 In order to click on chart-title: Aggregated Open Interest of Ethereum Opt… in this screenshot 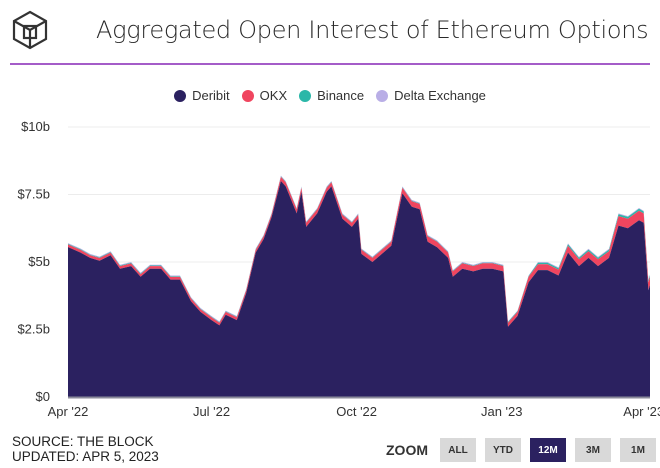, I will do `click(372, 30)`.